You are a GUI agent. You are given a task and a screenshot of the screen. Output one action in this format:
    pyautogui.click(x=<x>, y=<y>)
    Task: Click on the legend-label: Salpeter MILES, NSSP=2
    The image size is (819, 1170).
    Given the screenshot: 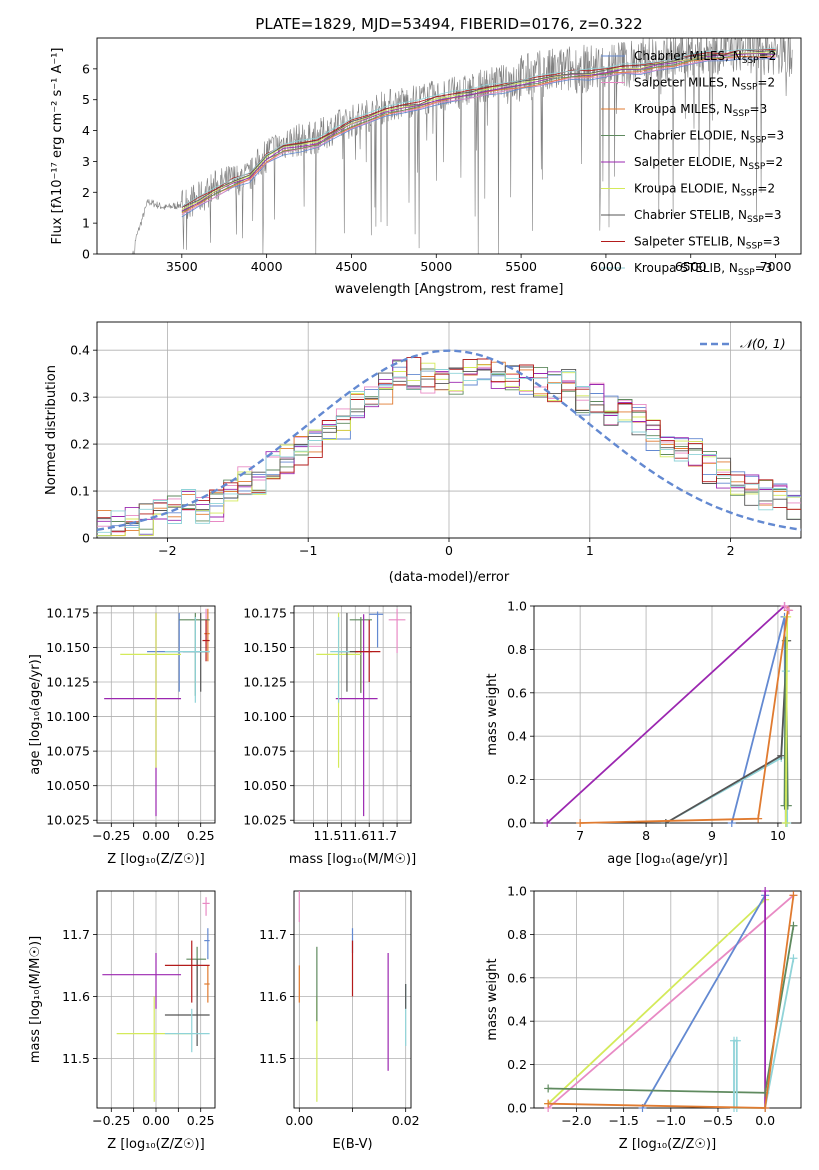 What is the action you would take?
    pyautogui.click(x=704, y=84)
    